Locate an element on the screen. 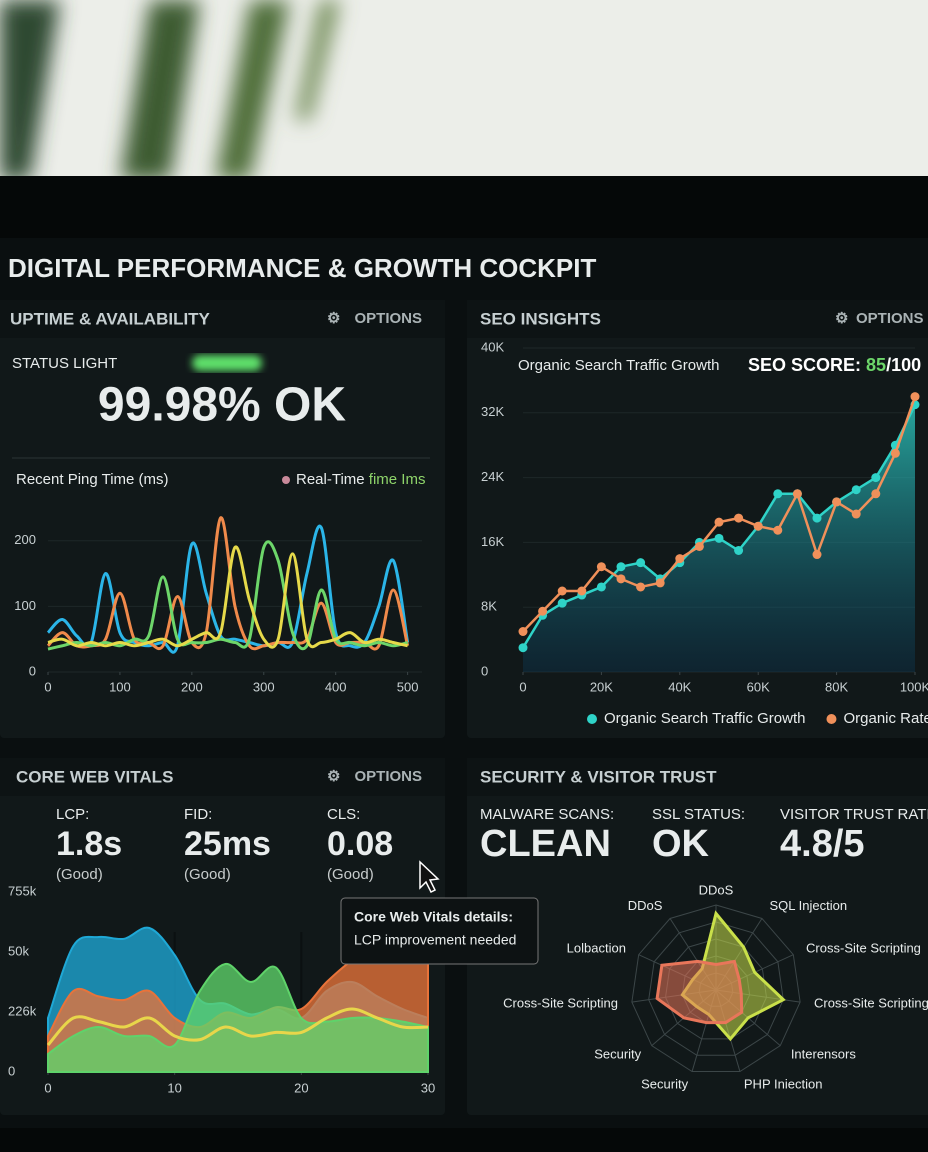  y-tick-label: 8K is located at coordinates (489, 606).